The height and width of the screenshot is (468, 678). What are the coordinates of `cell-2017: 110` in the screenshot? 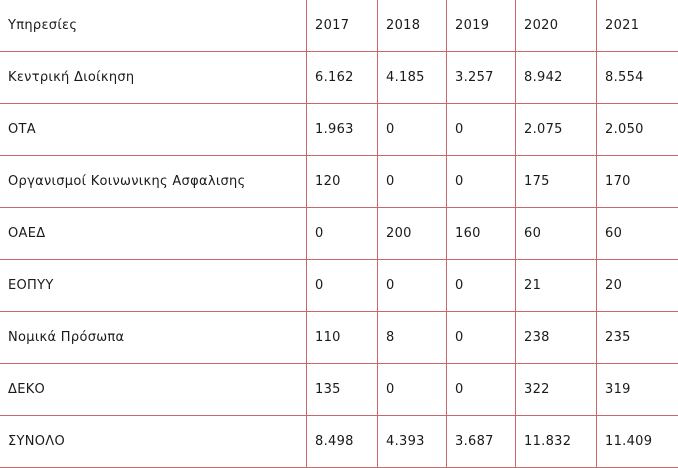 It's located at (342, 338).